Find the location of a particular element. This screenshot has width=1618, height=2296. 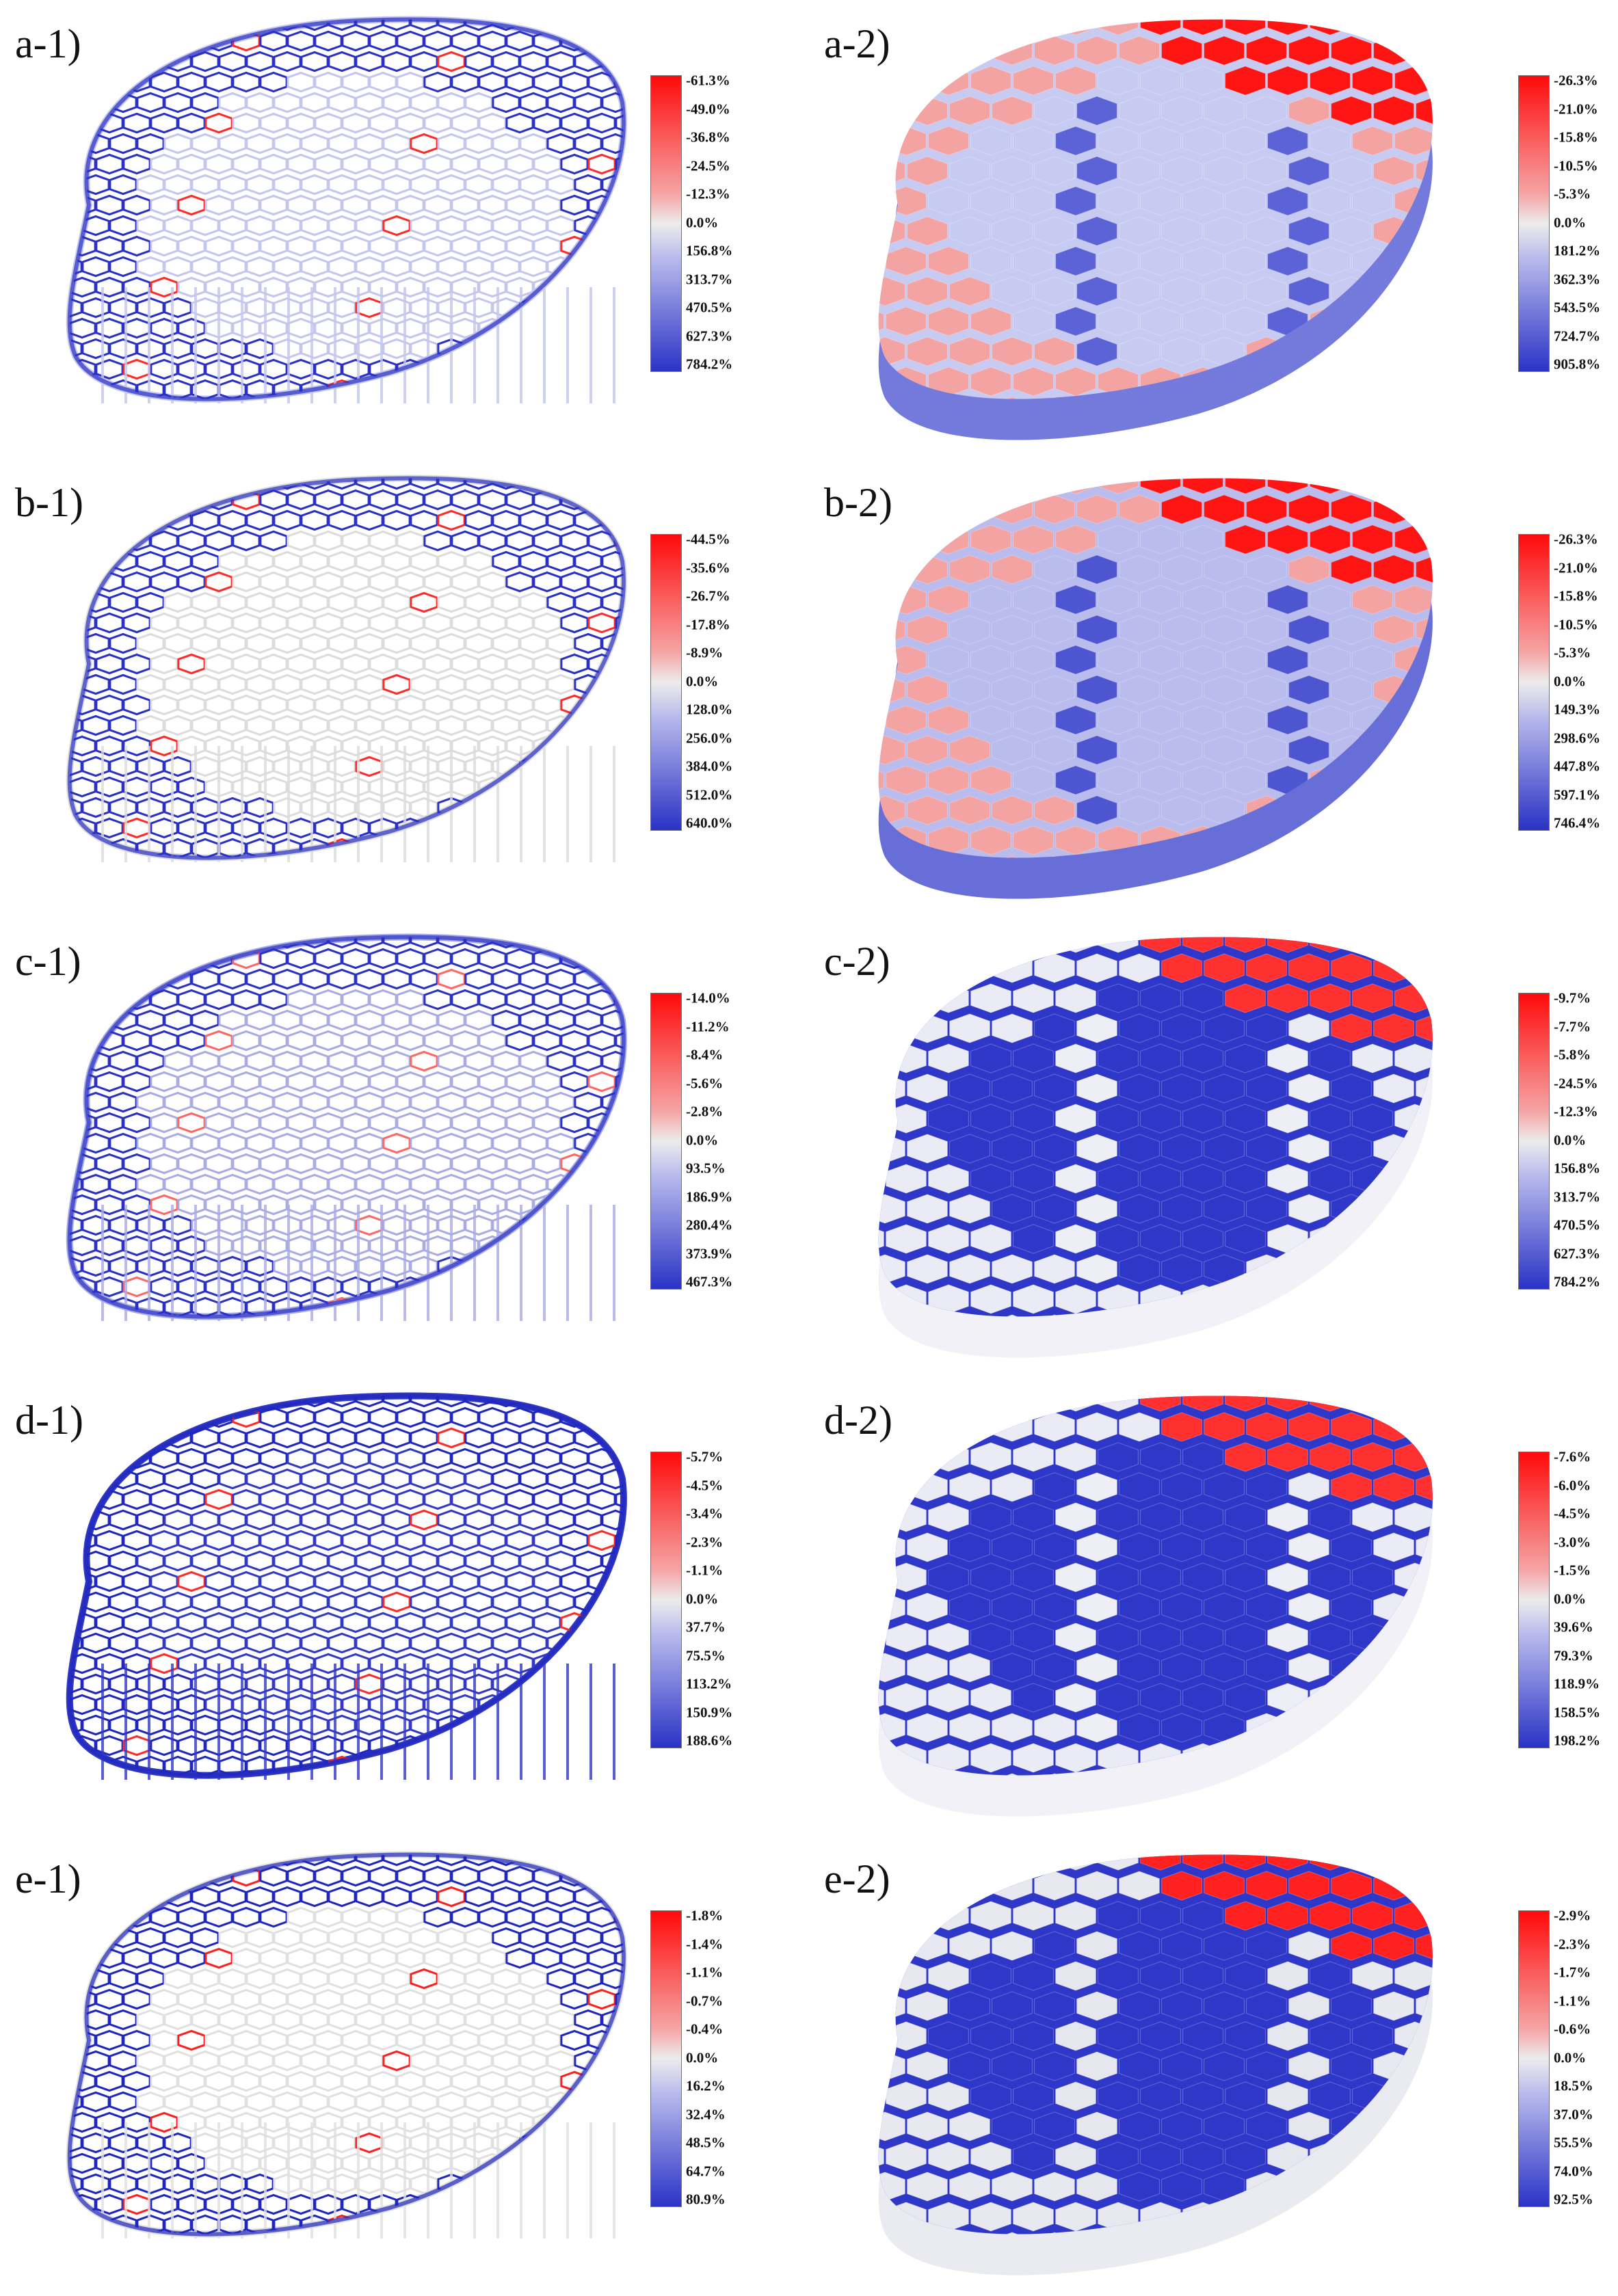

colorbar-tick-label: -2.8% is located at coordinates (705, 1111).